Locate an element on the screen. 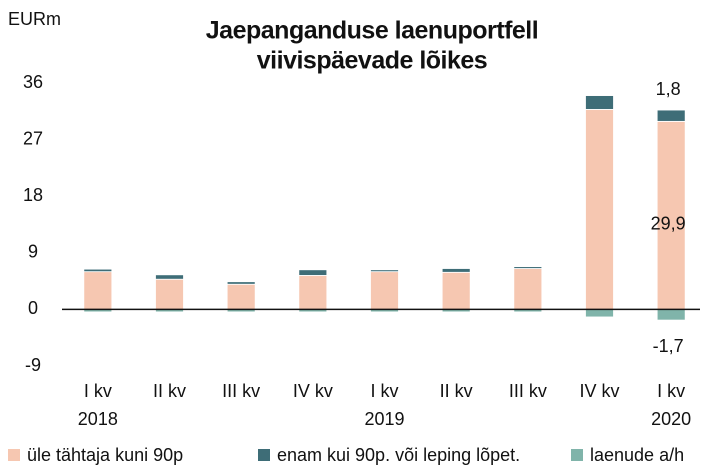 Image resolution: width=710 pixels, height=468 pixels. y-tick-label: 18 is located at coordinates (33, 195).